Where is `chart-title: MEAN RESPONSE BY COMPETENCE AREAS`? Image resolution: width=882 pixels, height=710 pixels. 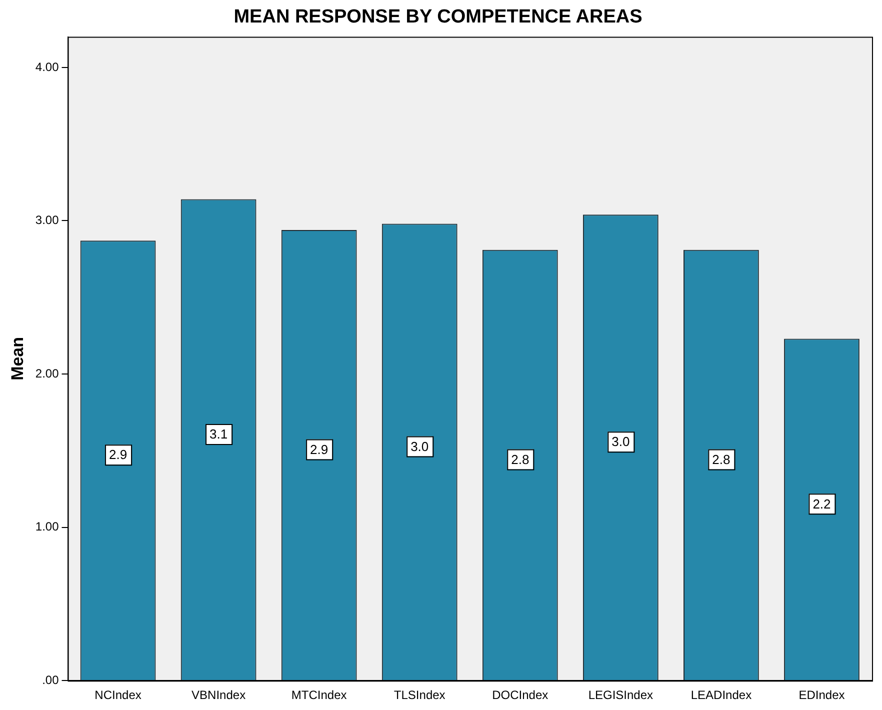
chart-title: MEAN RESPONSE BY COMPETENCE AREAS is located at coordinates (438, 17).